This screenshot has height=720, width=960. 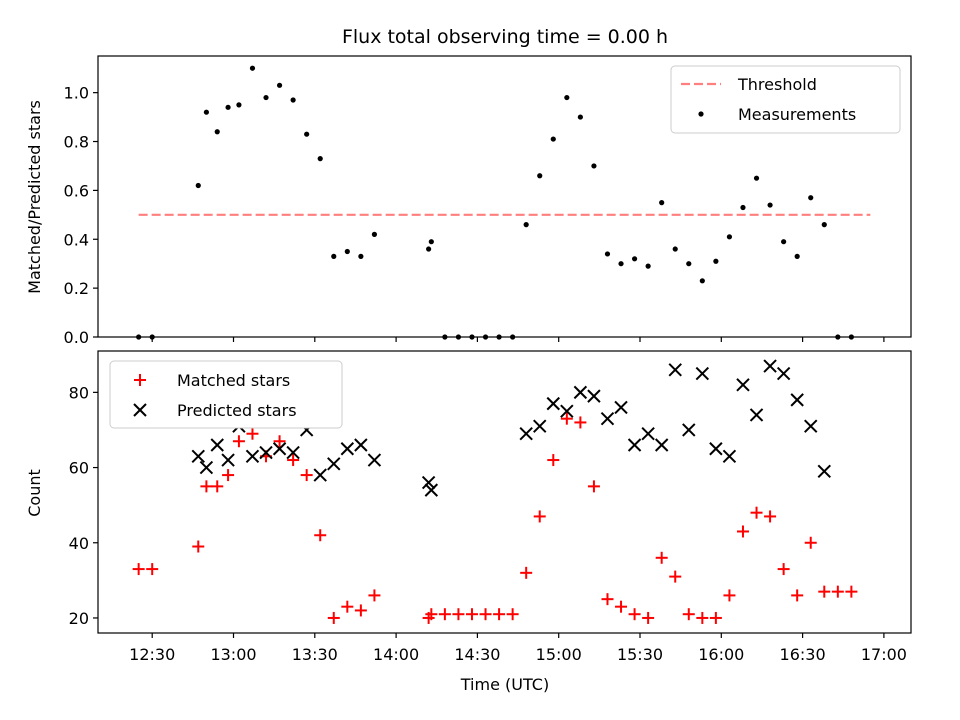 I want to click on y-tick-label: 20, so click(x=79, y=618).